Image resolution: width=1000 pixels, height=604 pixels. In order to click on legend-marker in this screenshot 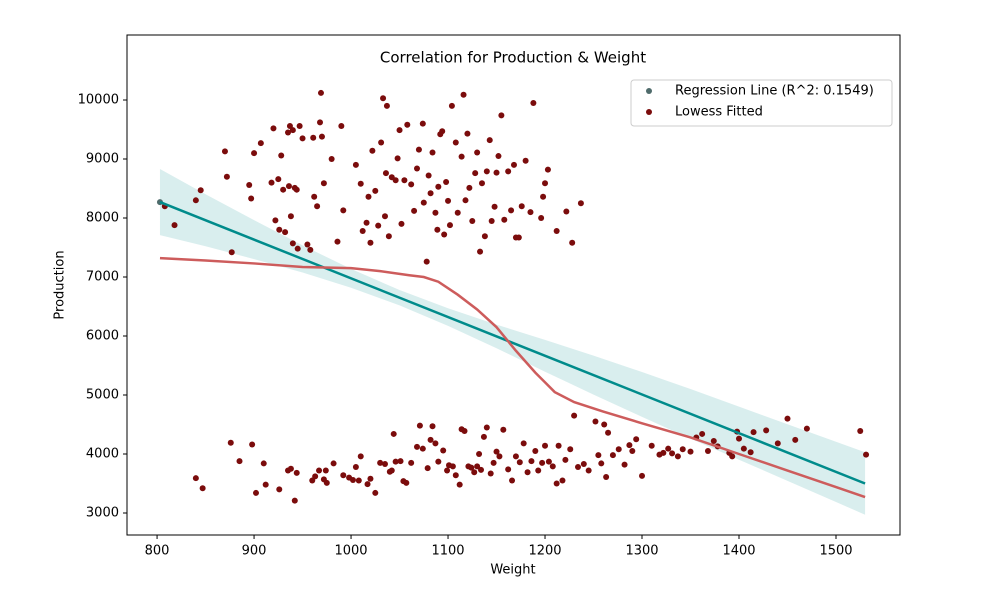, I will do `click(649, 112)`.